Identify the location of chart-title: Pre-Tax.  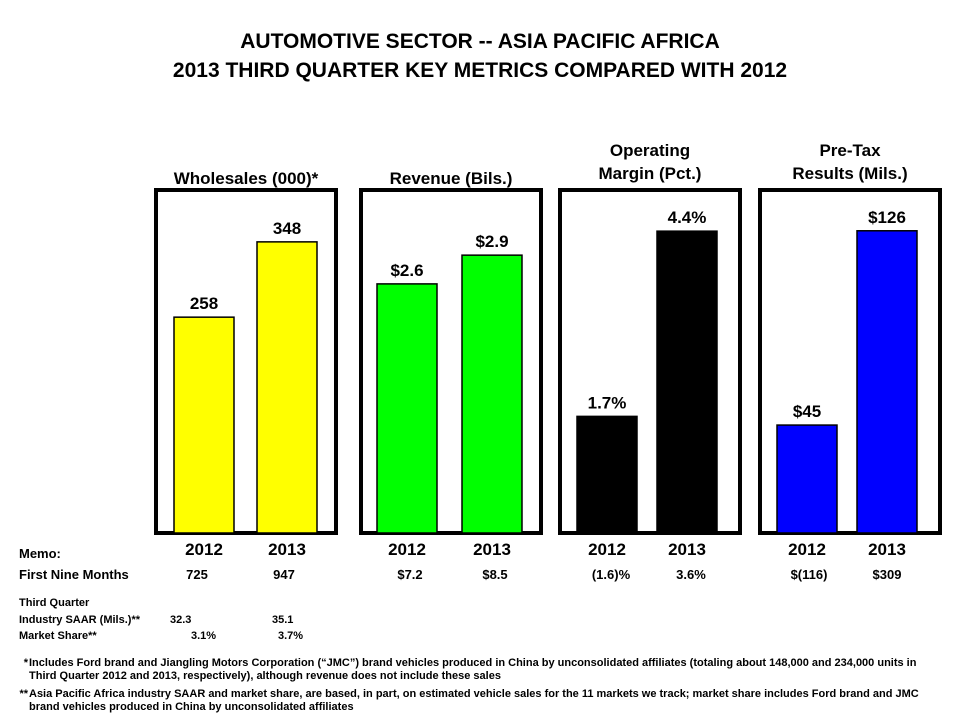
(850, 150).